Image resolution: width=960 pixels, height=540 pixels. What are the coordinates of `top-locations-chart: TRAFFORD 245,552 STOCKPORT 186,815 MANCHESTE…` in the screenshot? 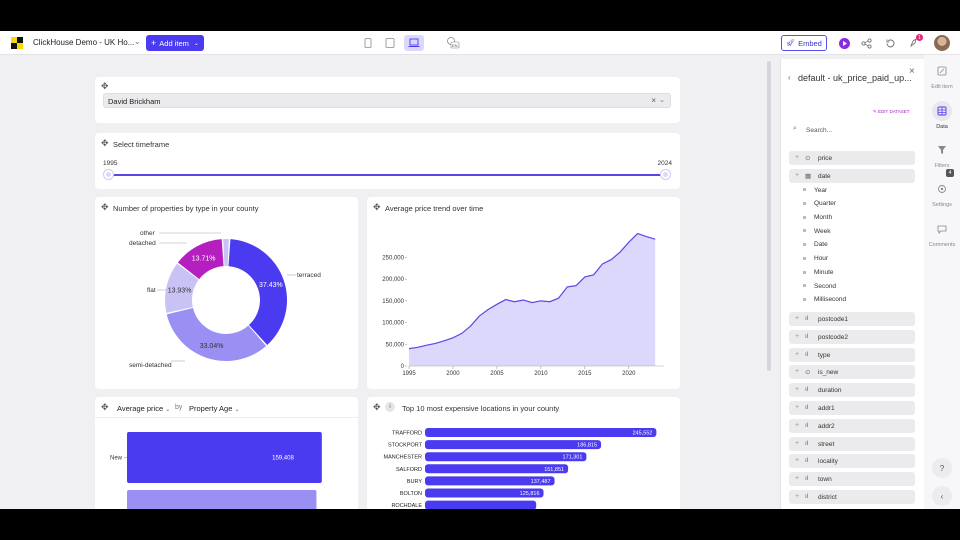 It's located at (523, 453).